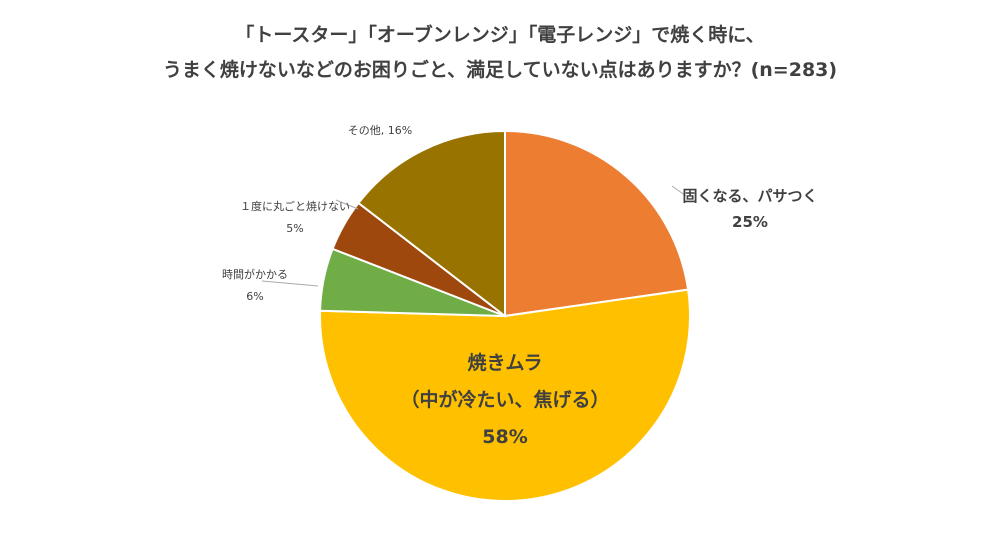 Image resolution: width=1000 pixels, height=550 pixels. I want to click on slice-label: 焼きムラ, so click(505, 363).